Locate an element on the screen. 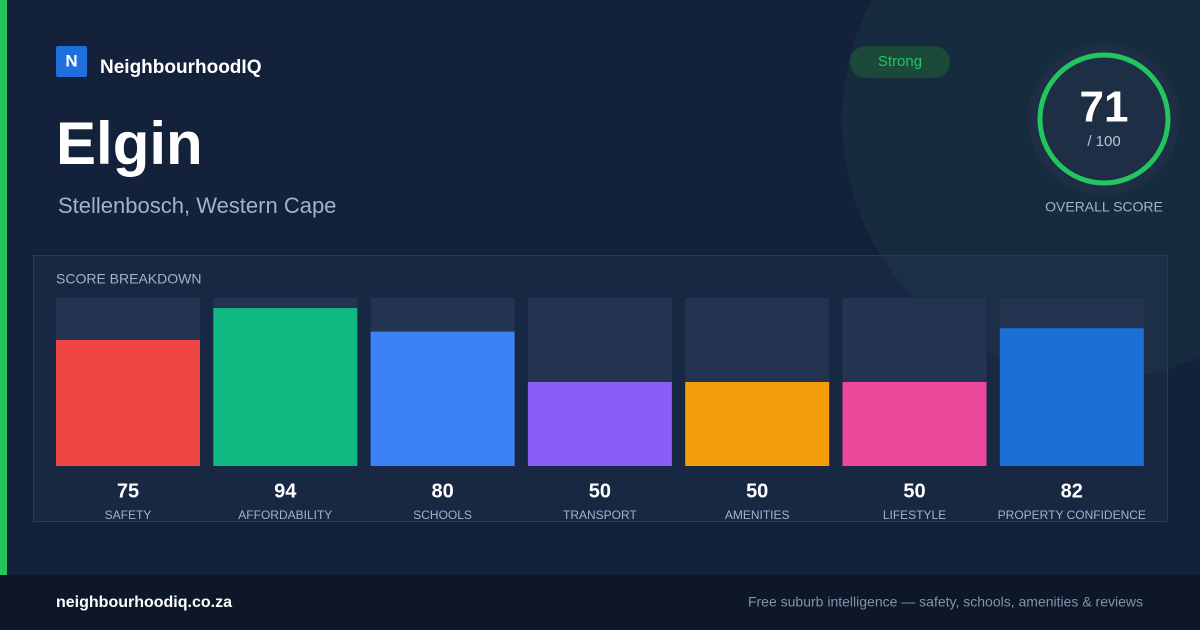 The height and width of the screenshot is (630, 1200). badge-text: Strong is located at coordinates (900, 61).